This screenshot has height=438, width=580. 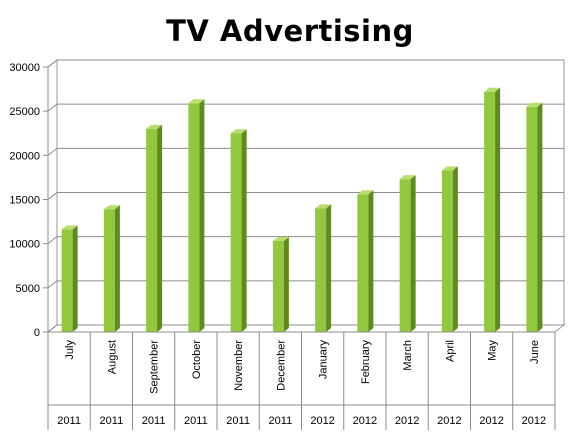 I want to click on y-tick-label: 25000, so click(x=24, y=112).